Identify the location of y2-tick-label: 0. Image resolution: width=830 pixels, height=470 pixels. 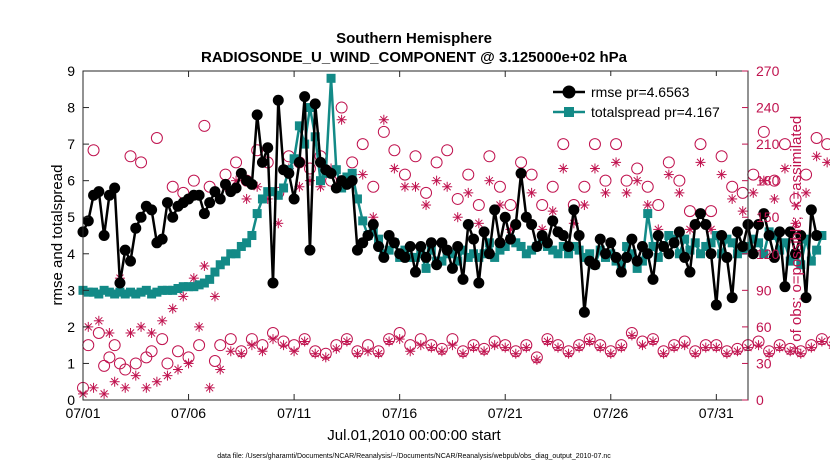
(760, 400).